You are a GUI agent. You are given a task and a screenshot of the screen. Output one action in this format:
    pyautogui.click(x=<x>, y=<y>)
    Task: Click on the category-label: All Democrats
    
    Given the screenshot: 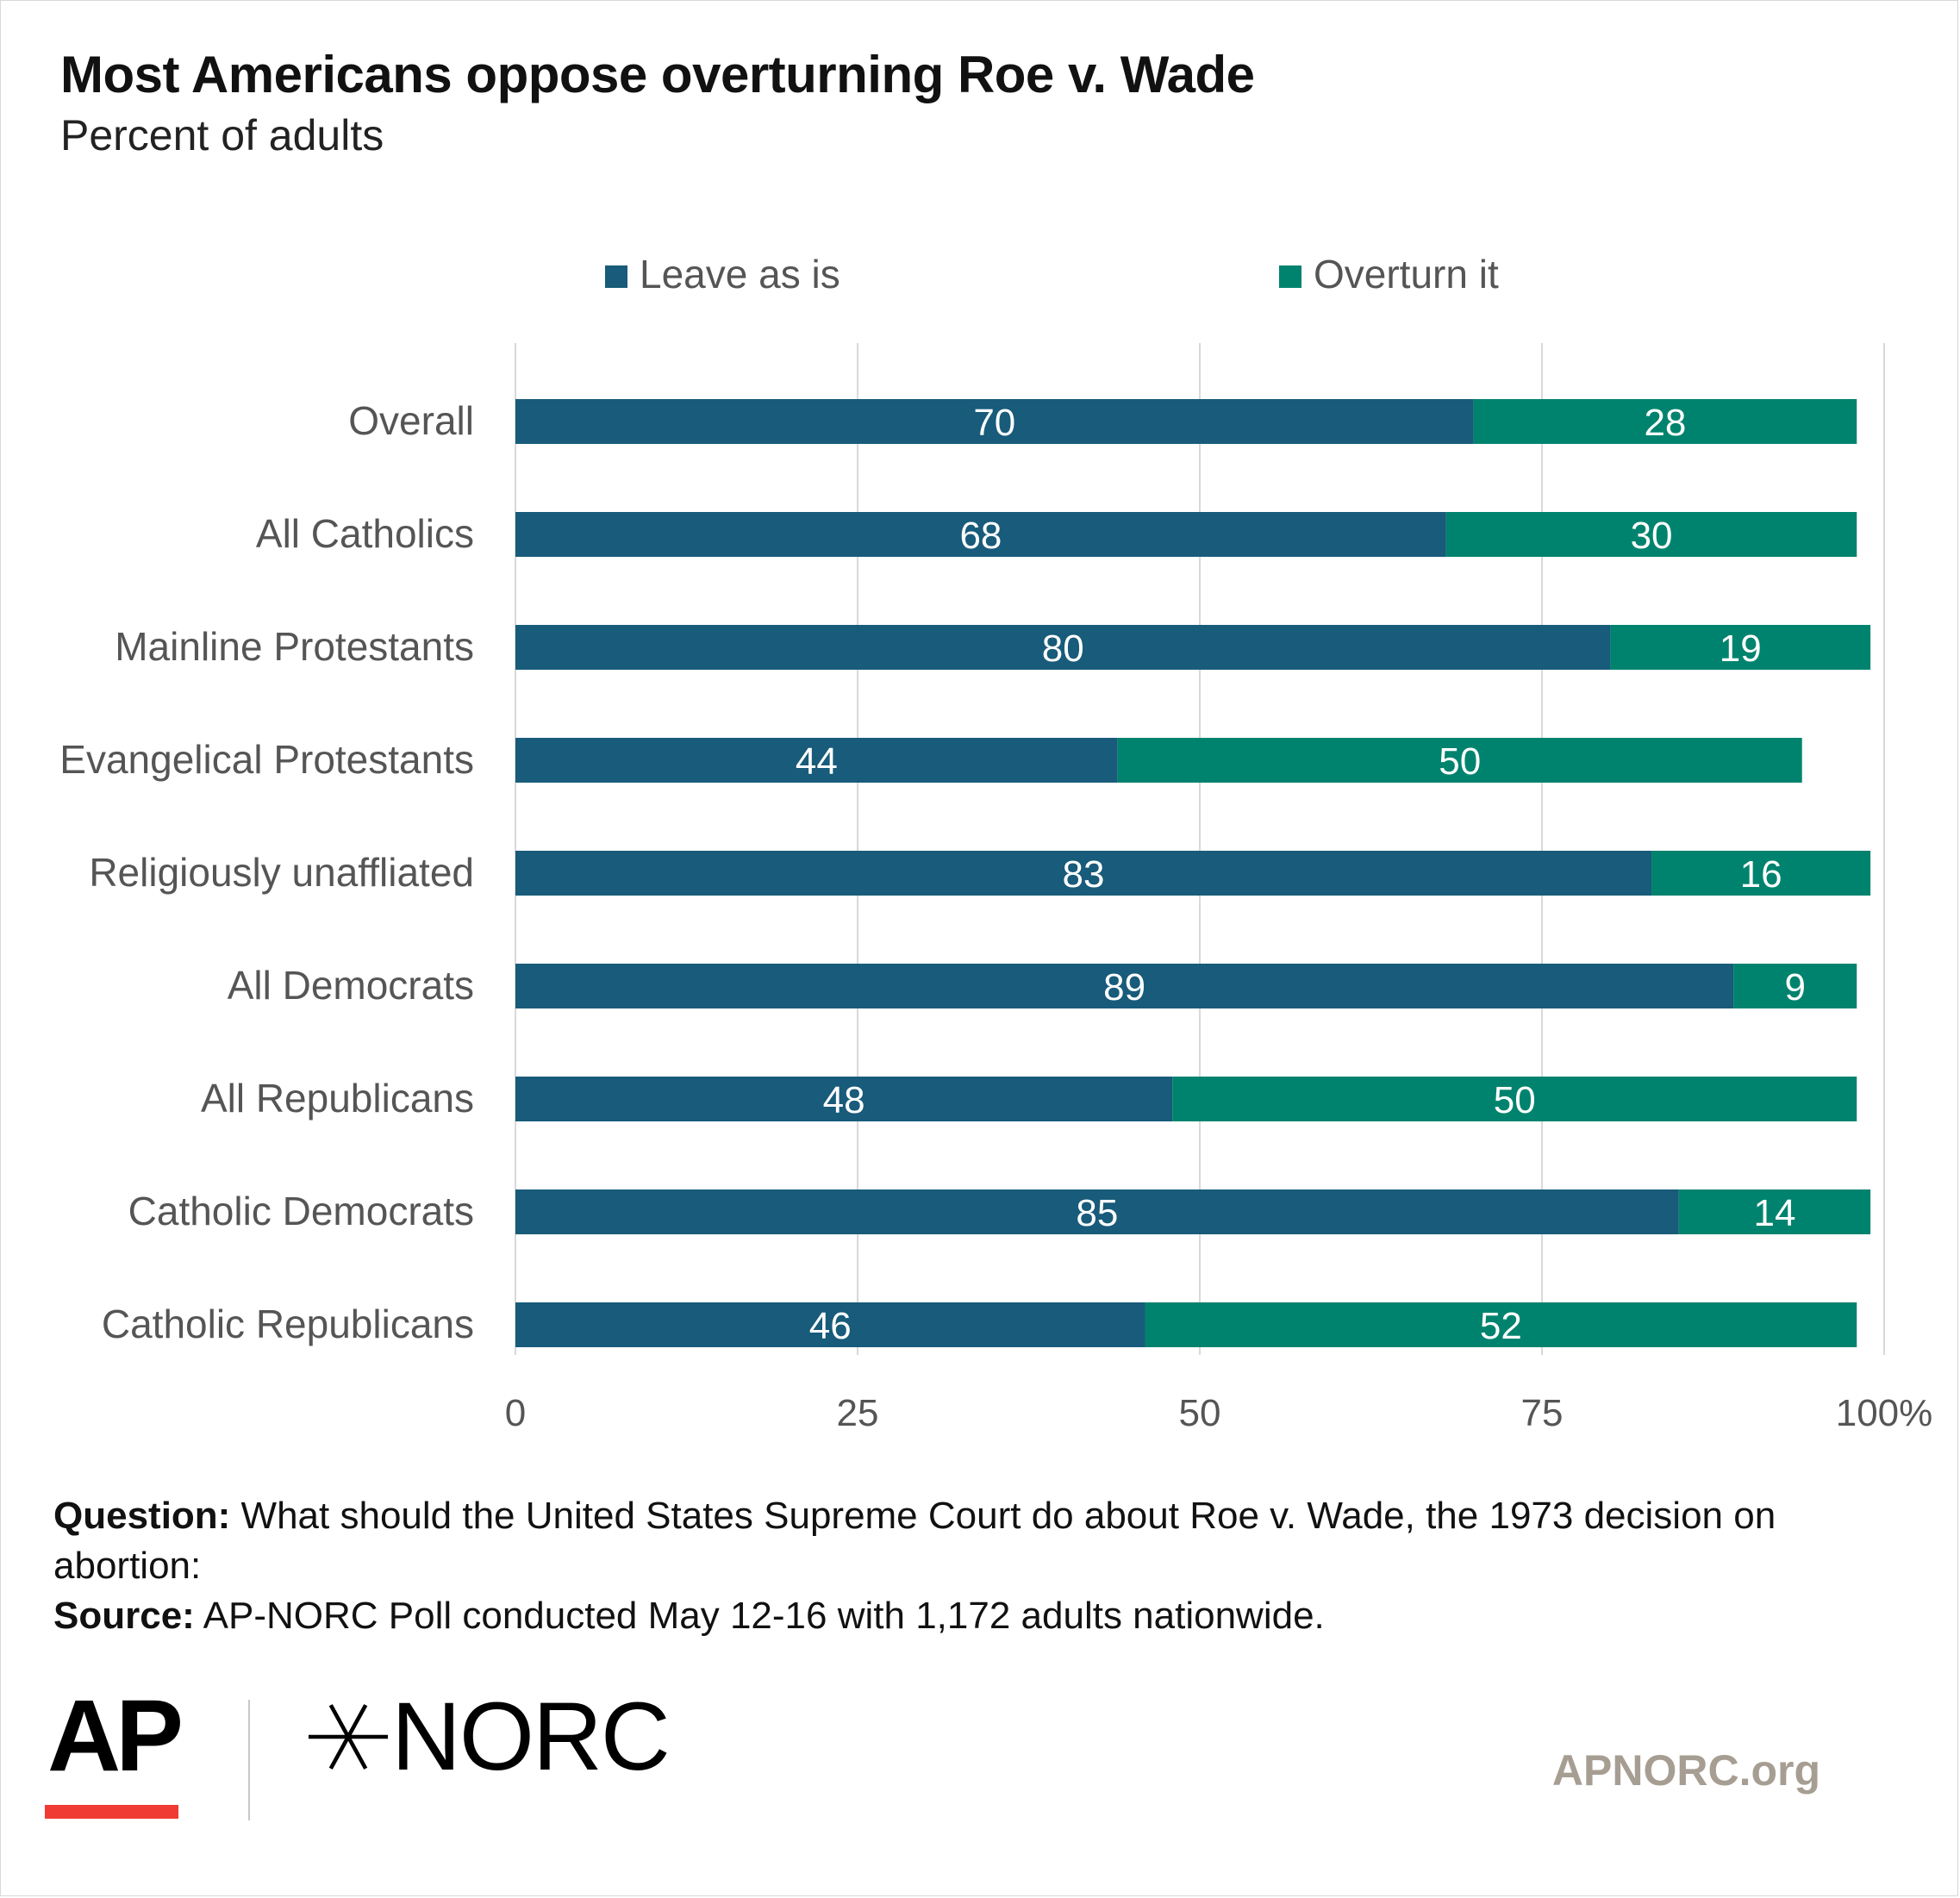 What is the action you would take?
    pyautogui.click(x=351, y=985)
    